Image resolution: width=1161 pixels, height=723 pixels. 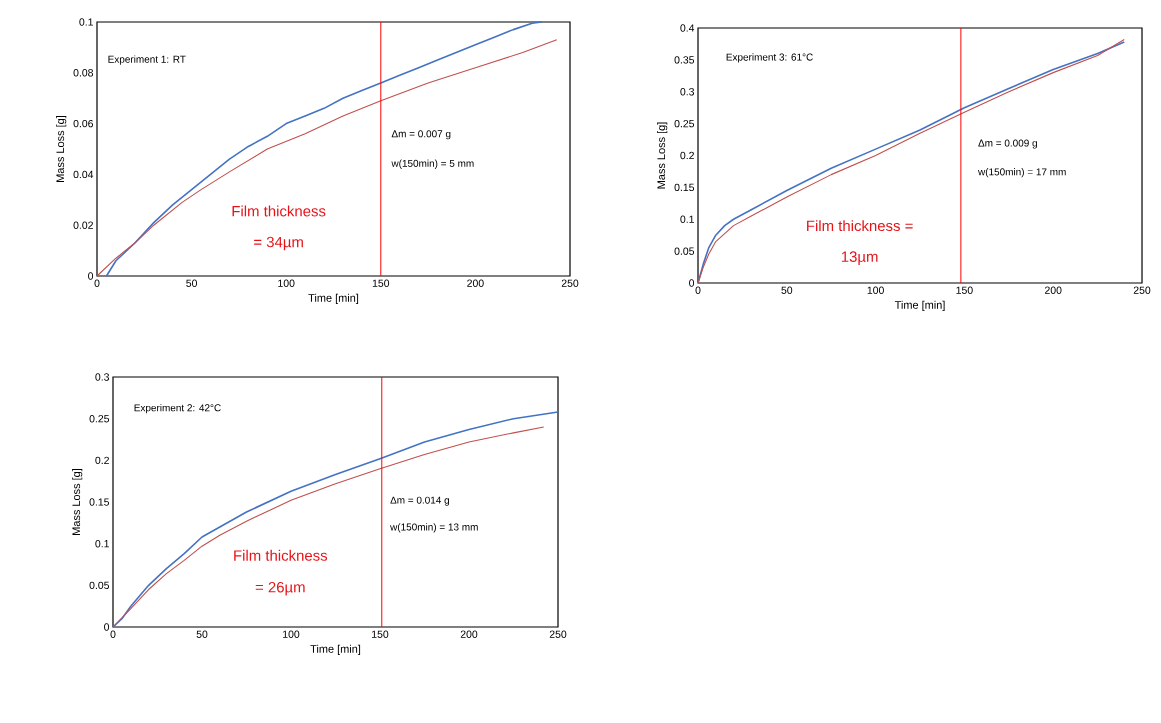 What do you see at coordinates (860, 226) in the screenshot?
I see `annotation: Film thickness =` at bounding box center [860, 226].